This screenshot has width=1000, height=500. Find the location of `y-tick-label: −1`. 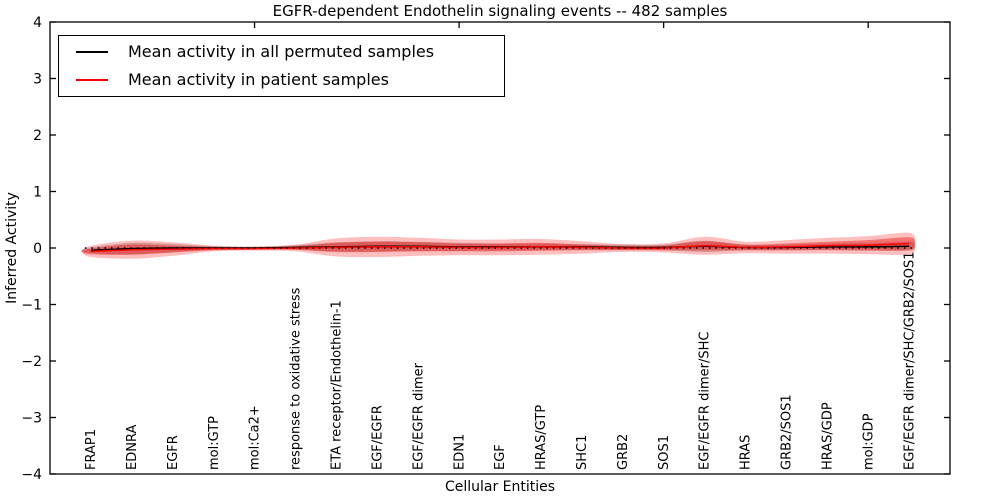

y-tick-label: −1 is located at coordinates (31, 305).